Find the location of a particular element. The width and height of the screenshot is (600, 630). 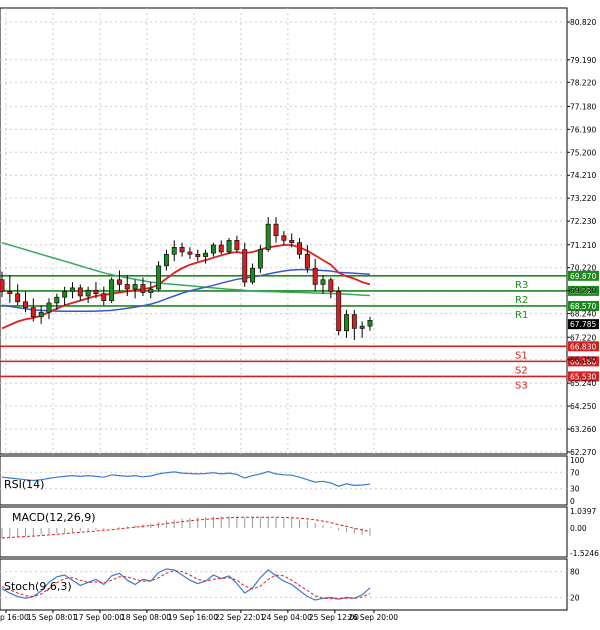

x-tick-label: 19 Sep 16:00 is located at coordinates (193, 617).